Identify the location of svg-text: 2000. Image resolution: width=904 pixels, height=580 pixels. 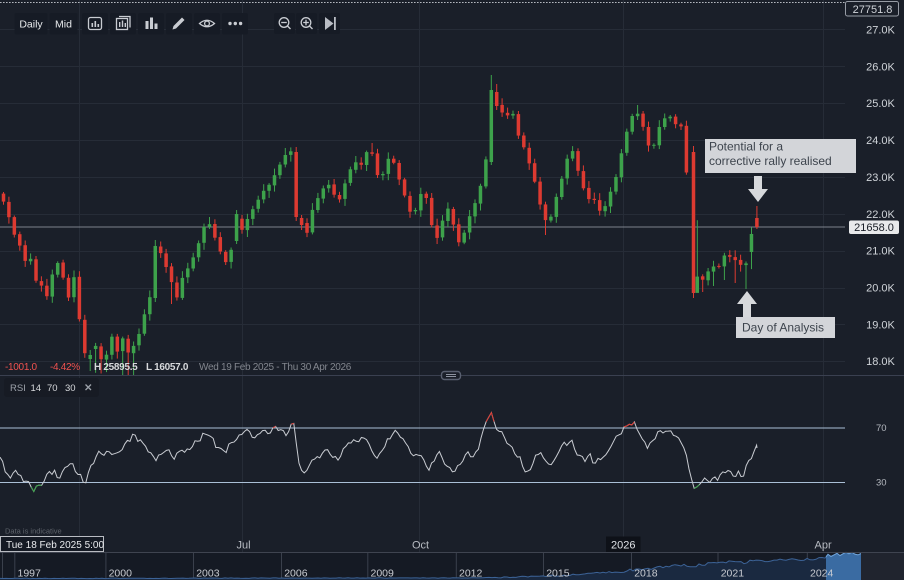
(121, 574).